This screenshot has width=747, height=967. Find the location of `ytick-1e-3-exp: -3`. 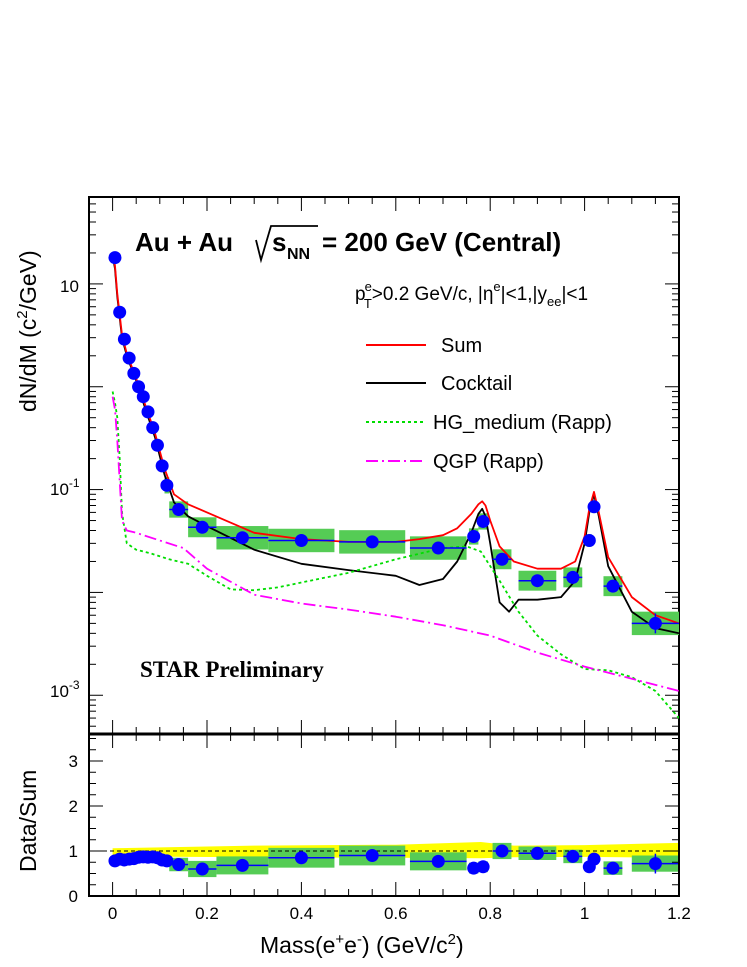

ytick-1e-3-exp: -3 is located at coordinates (74, 685).